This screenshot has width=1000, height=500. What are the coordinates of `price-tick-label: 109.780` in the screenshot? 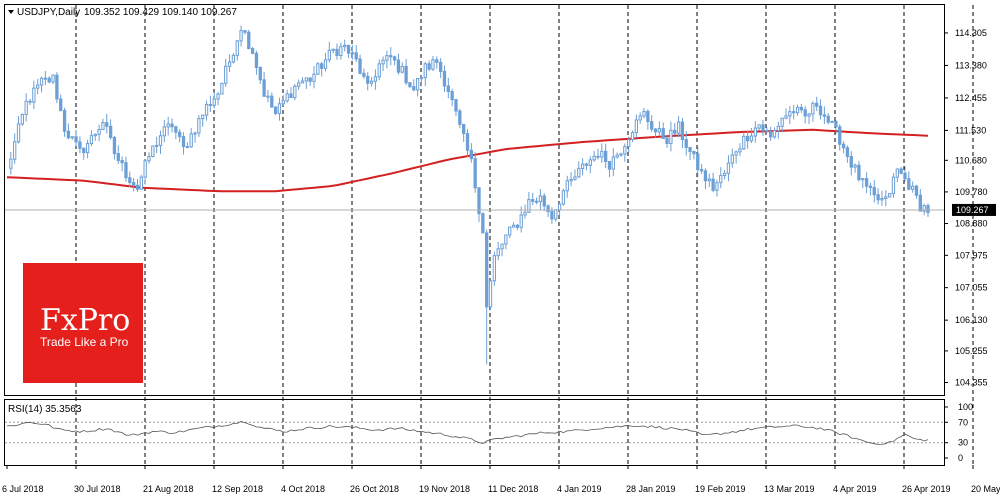 It's located at (971, 192).